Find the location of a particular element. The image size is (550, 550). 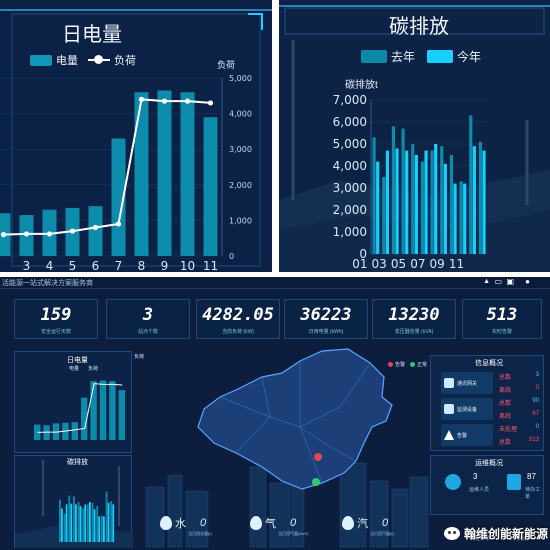

gas-icon is located at coordinates (256, 523).